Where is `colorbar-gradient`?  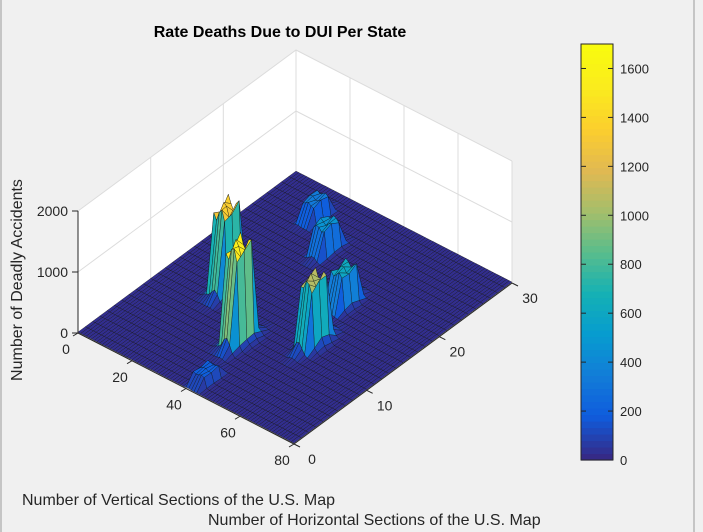 colorbar-gradient is located at coordinates (597, 252).